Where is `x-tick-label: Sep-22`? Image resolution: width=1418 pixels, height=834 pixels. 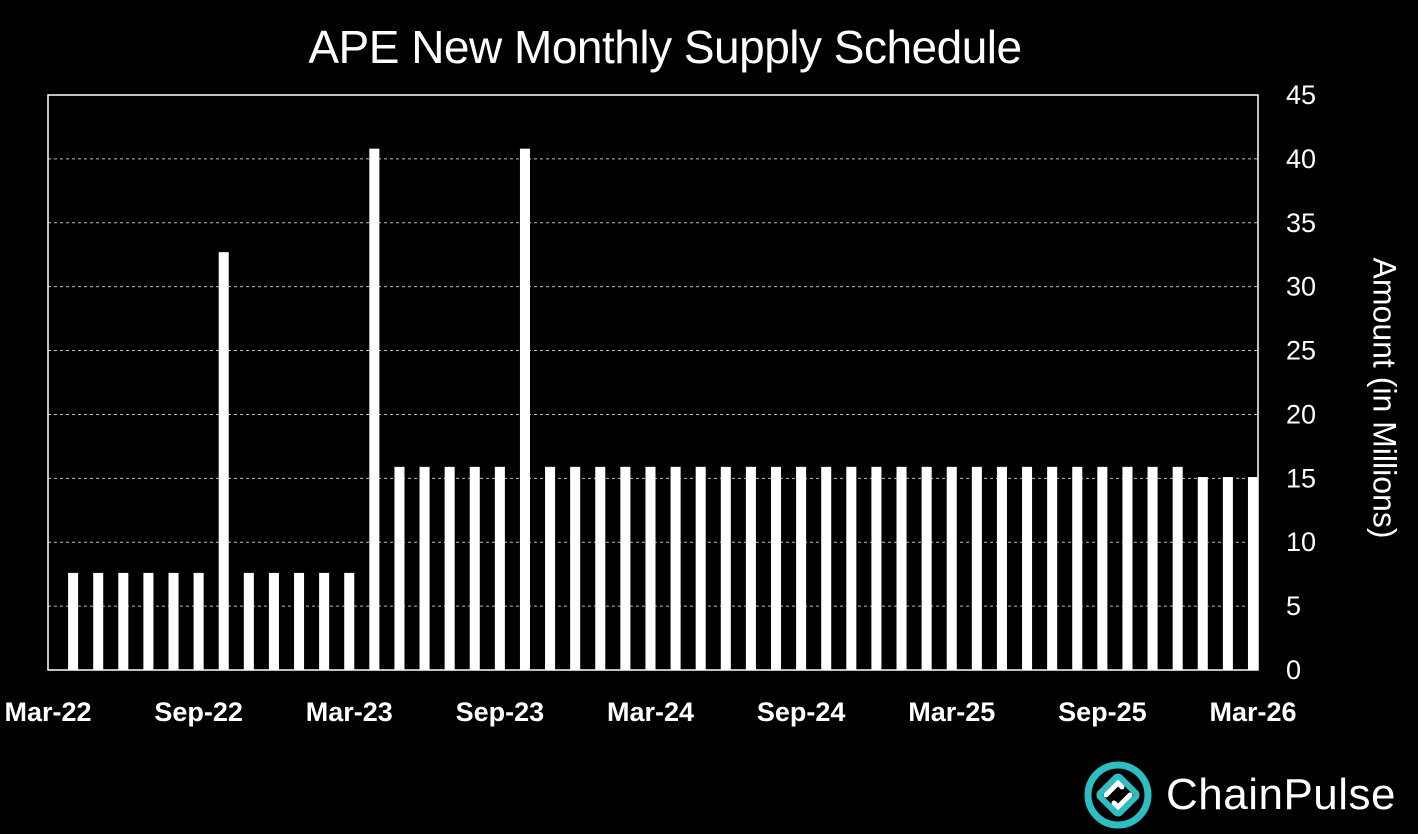
x-tick-label: Sep-22 is located at coordinates (198, 712).